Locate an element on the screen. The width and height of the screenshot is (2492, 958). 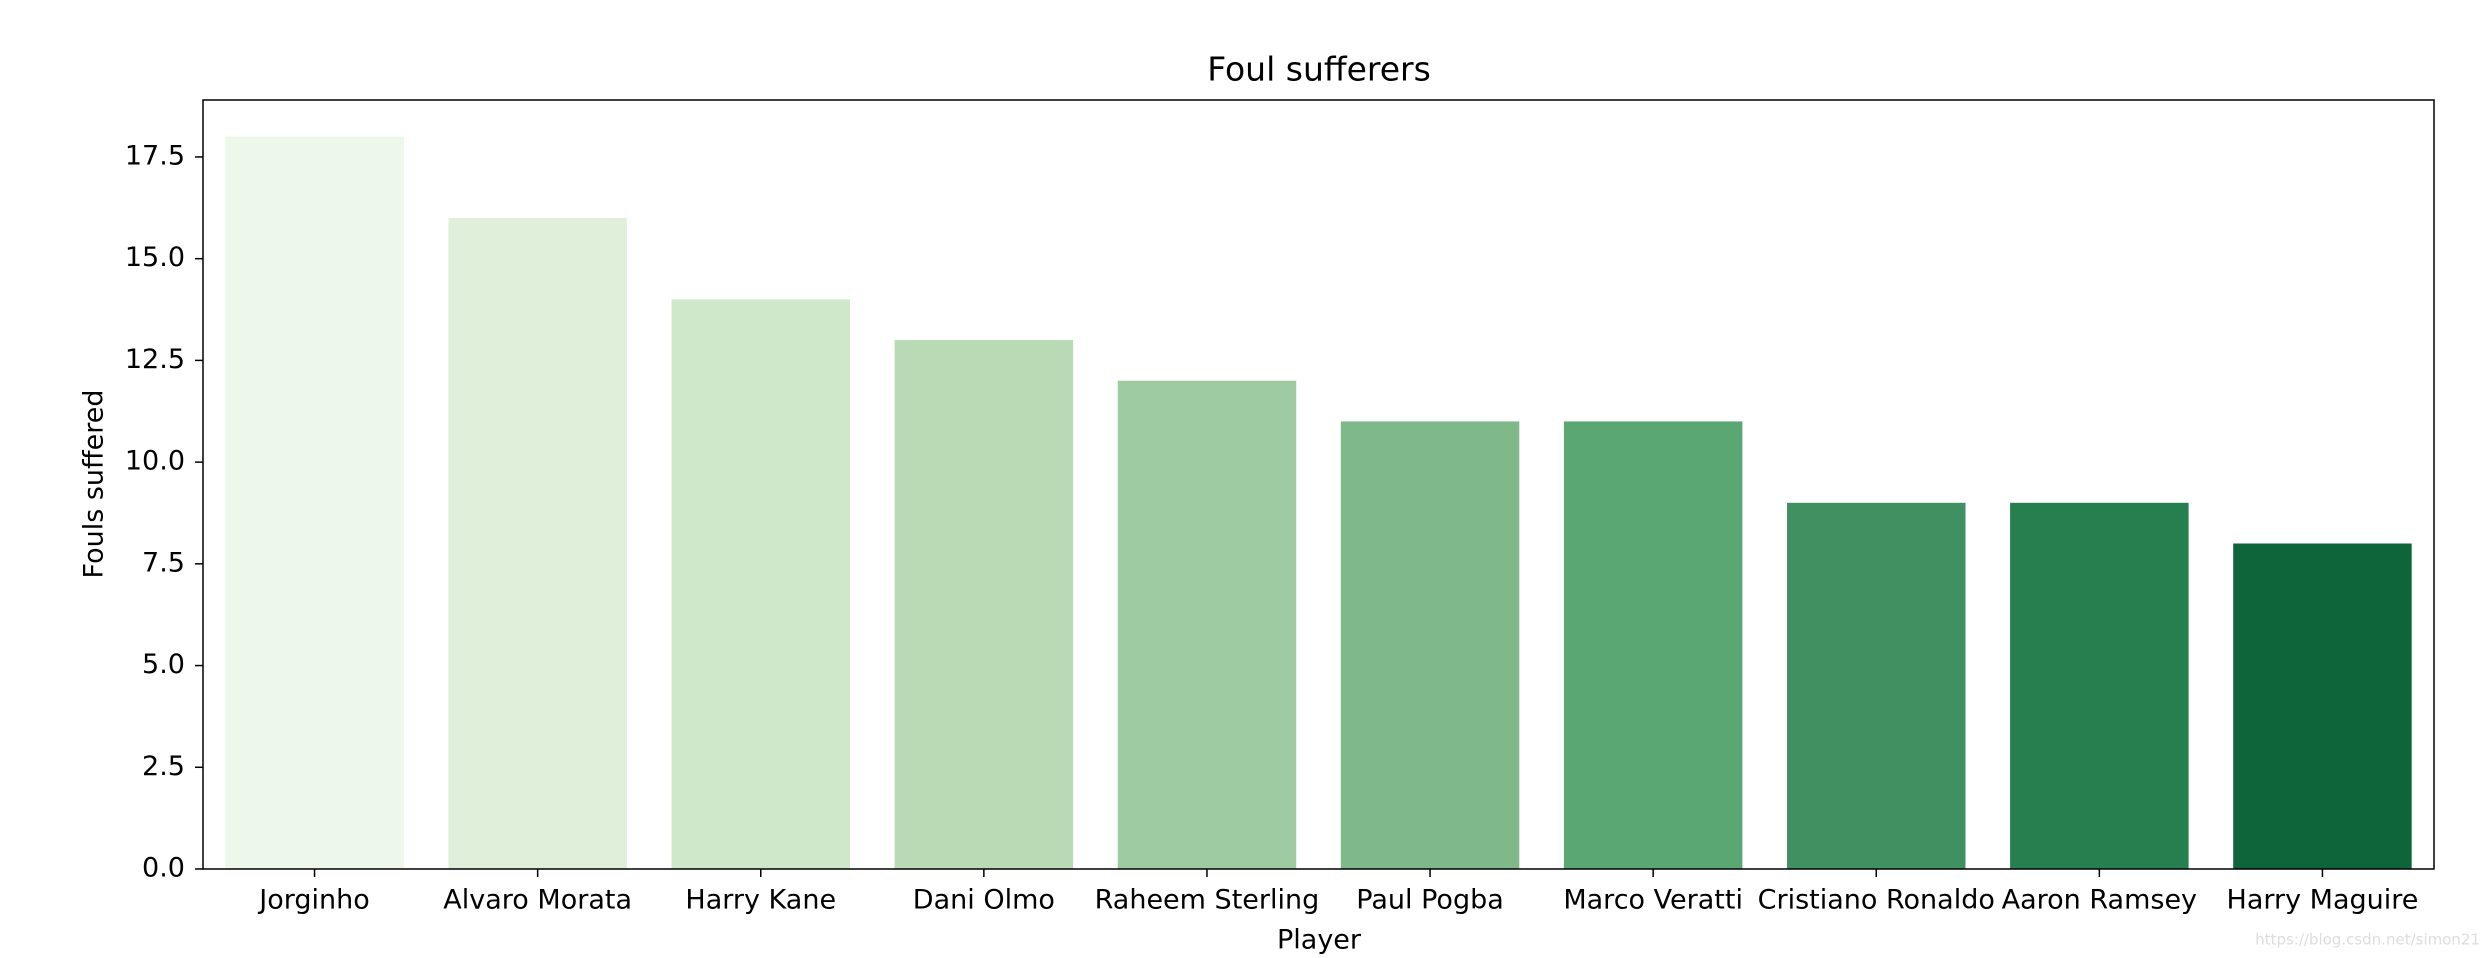
chart-title: Foul sufferers is located at coordinates (1319, 69).